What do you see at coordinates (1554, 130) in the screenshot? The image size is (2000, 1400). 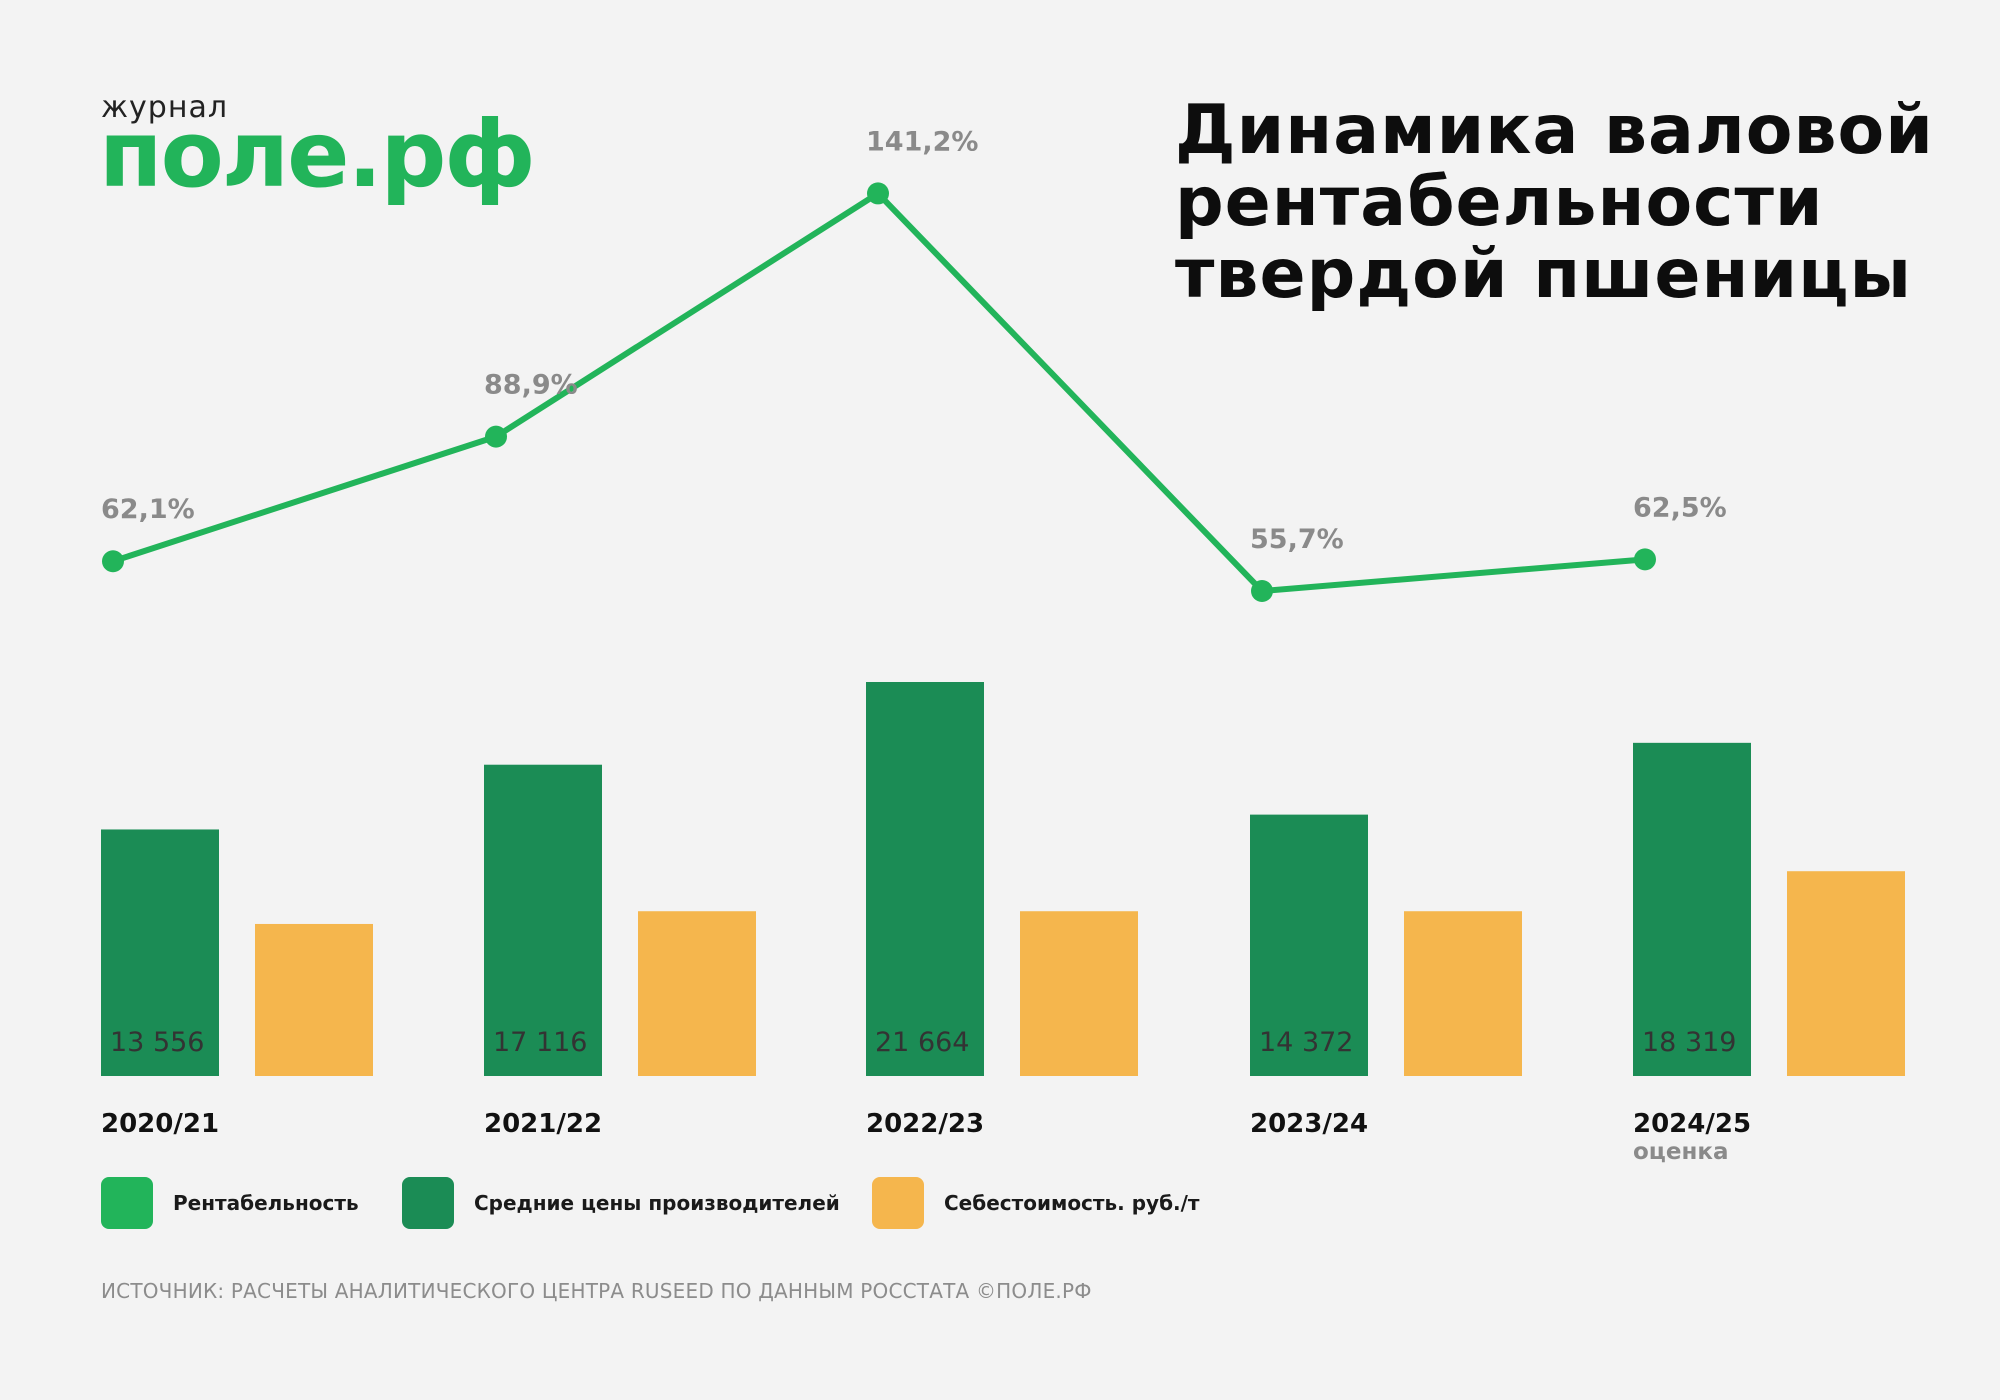 I see `title-line-1: Динамика валовой` at bounding box center [1554, 130].